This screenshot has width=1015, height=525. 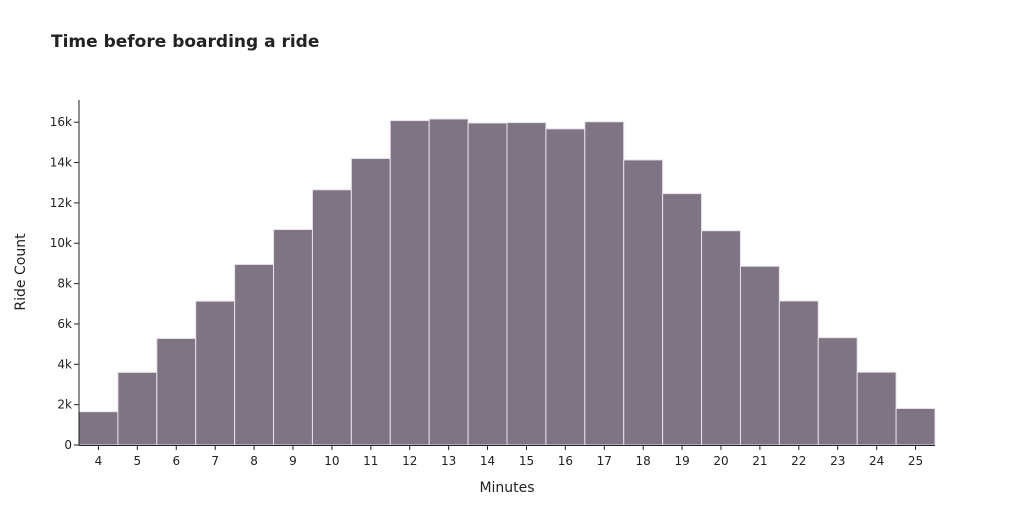 What do you see at coordinates (526, 461) in the screenshot?
I see `x-tick-label: 15` at bounding box center [526, 461].